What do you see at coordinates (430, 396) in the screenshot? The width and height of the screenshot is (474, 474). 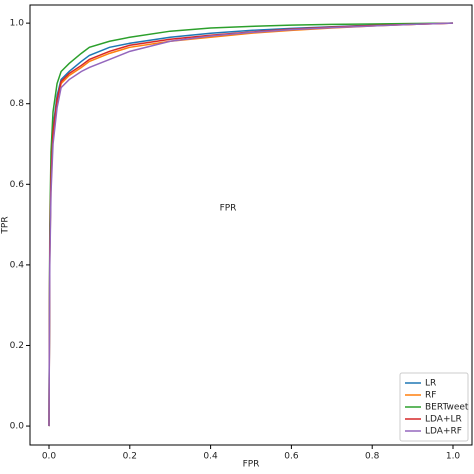 I see `legend-label: RF` at bounding box center [430, 396].